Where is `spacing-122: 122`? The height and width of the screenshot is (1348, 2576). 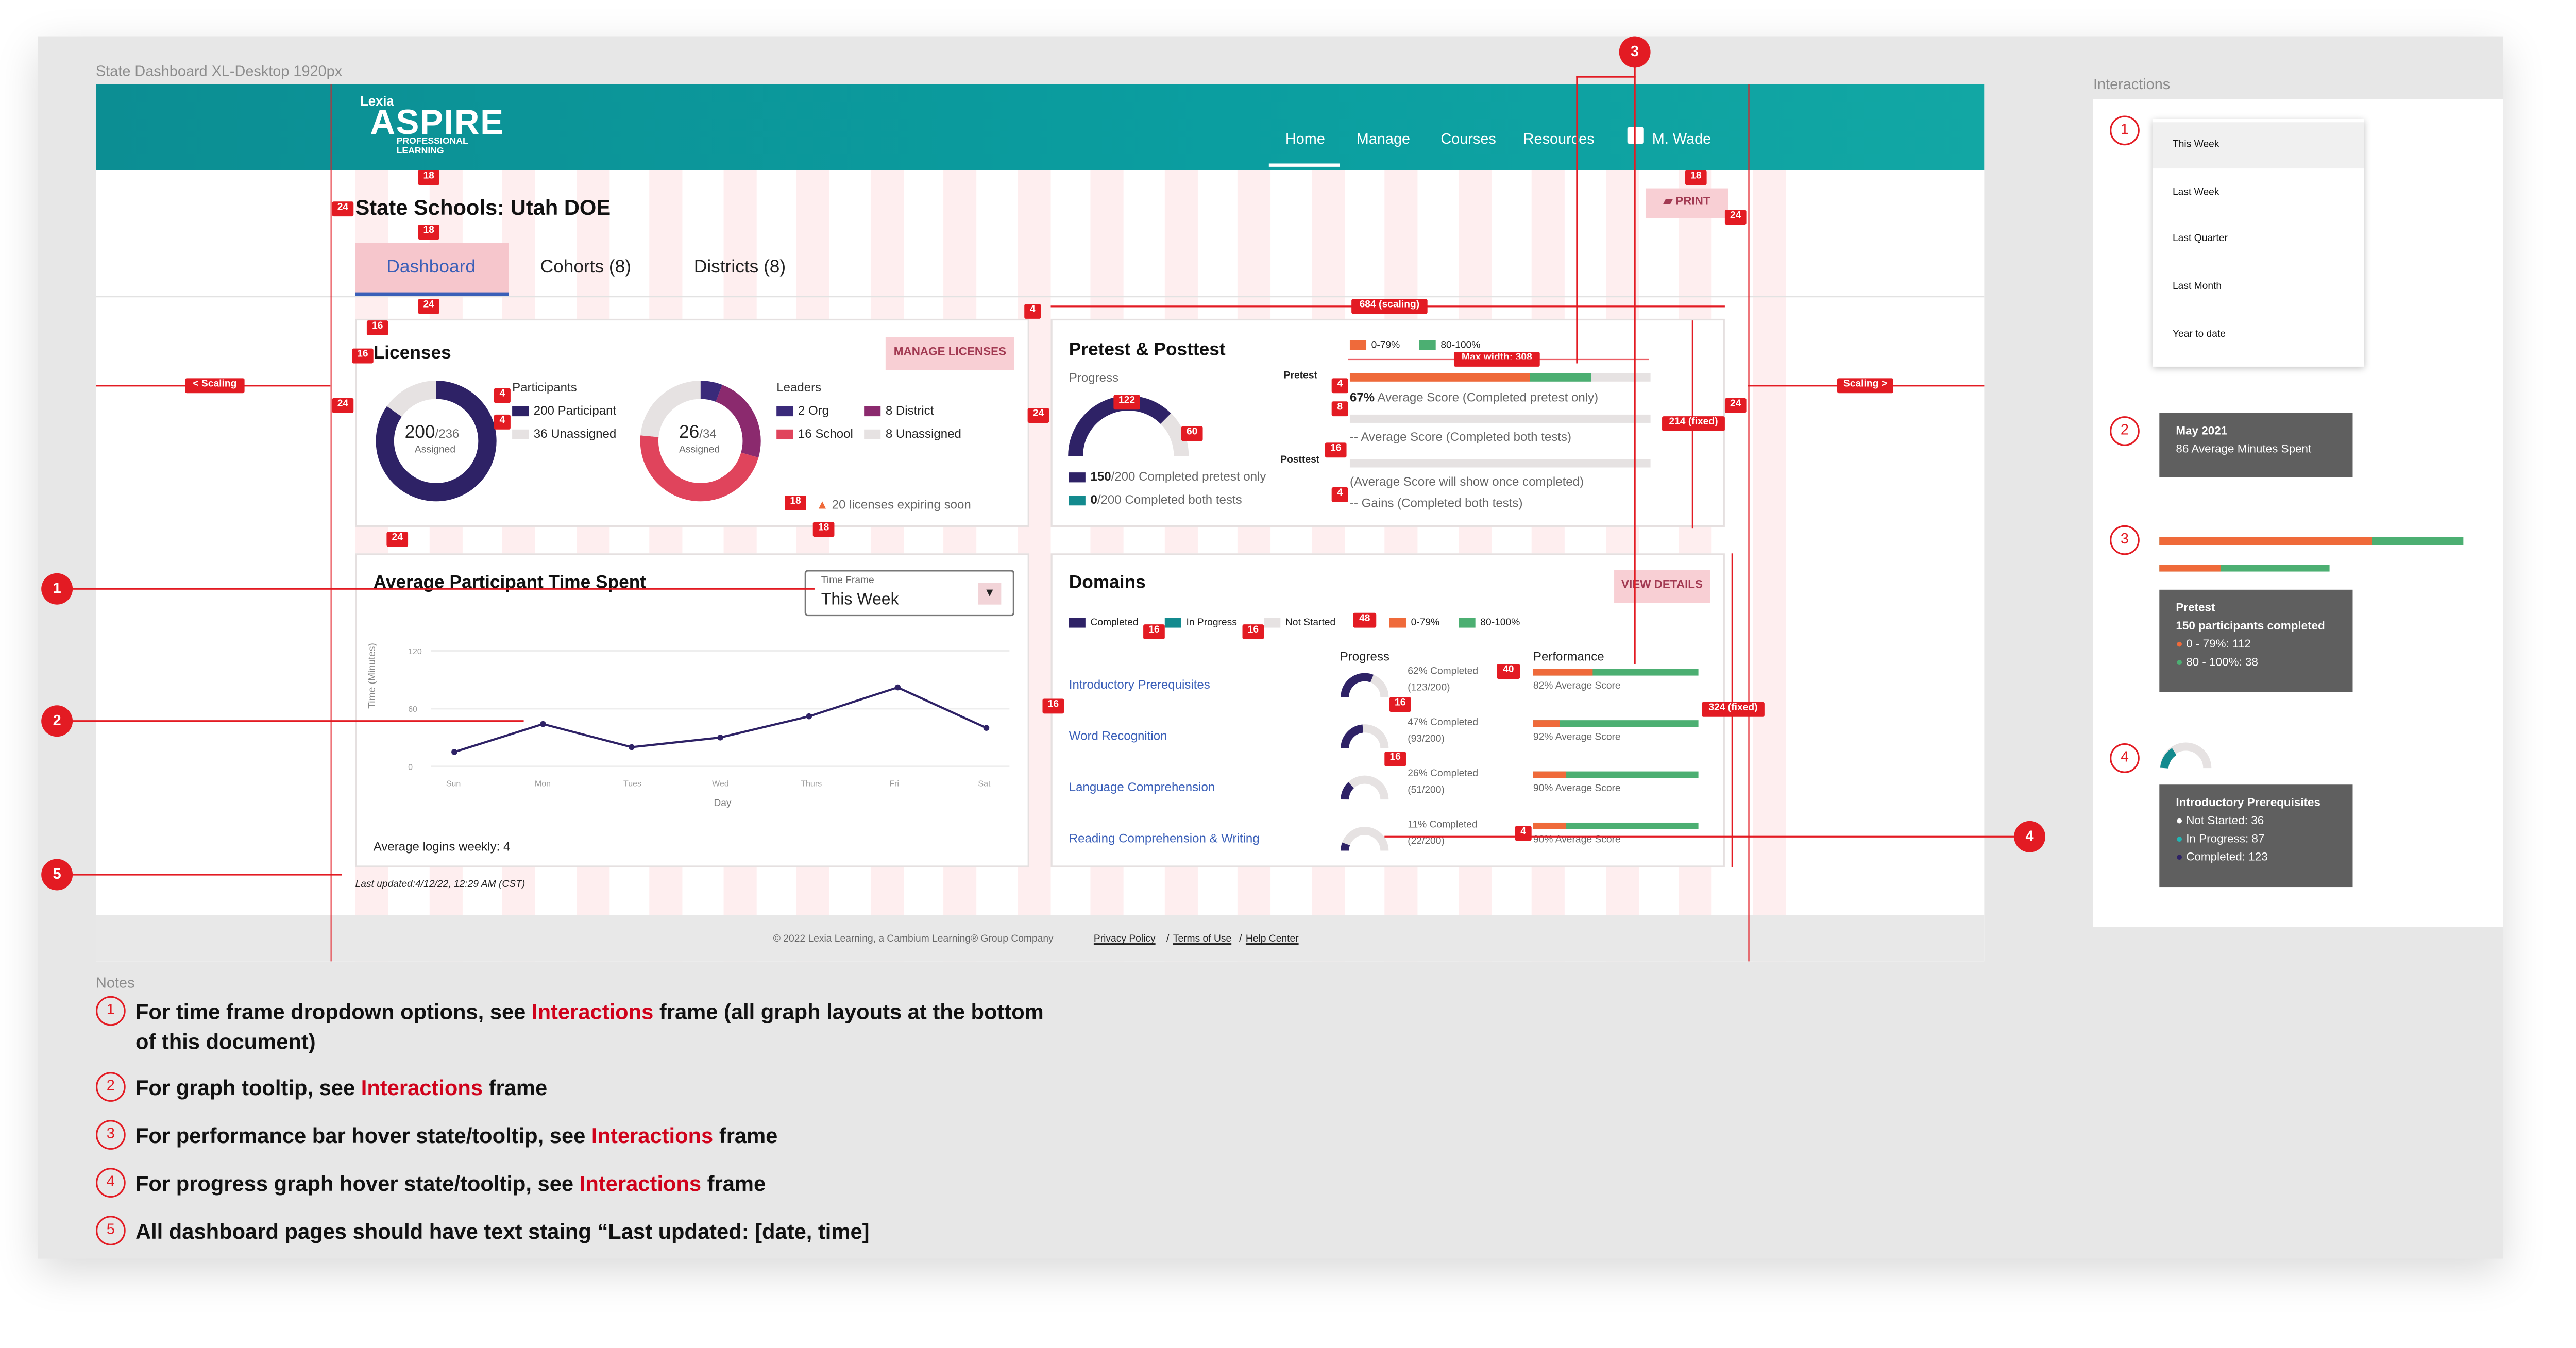 spacing-122: 122 is located at coordinates (1126, 402).